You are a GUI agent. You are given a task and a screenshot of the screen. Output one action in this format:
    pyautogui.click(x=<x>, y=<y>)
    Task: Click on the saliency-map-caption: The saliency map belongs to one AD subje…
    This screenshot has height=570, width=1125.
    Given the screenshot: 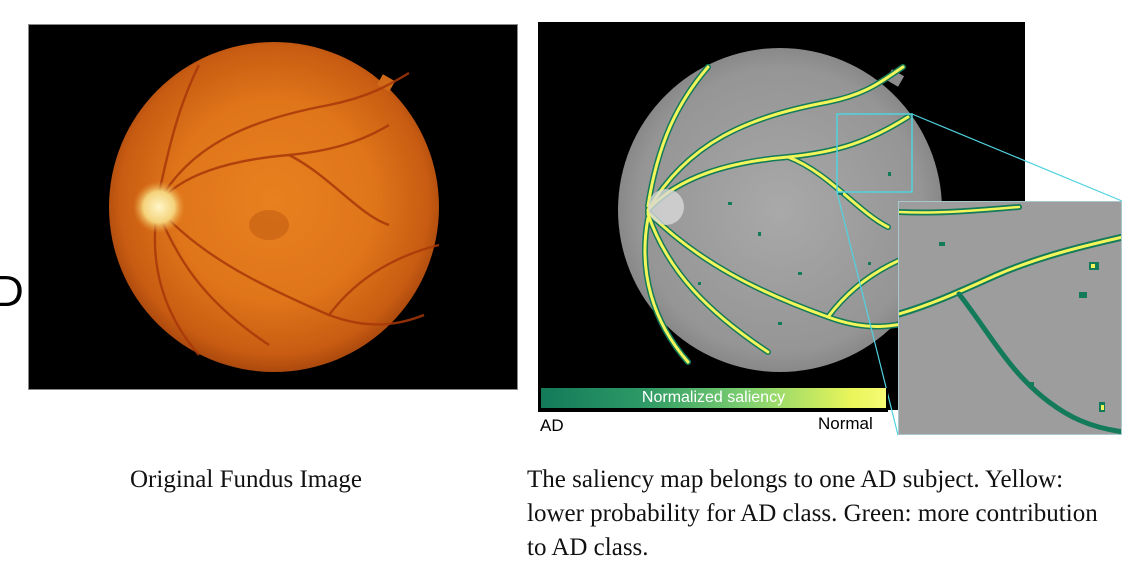 What is the action you would take?
    pyautogui.click(x=812, y=513)
    